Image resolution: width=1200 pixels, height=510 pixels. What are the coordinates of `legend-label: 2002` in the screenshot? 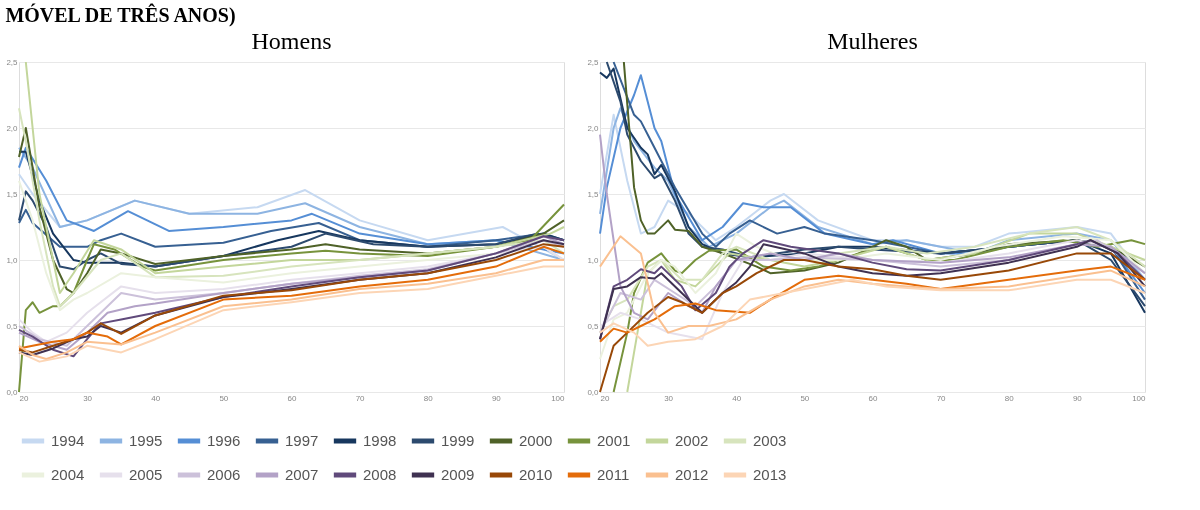 It's located at (692, 440).